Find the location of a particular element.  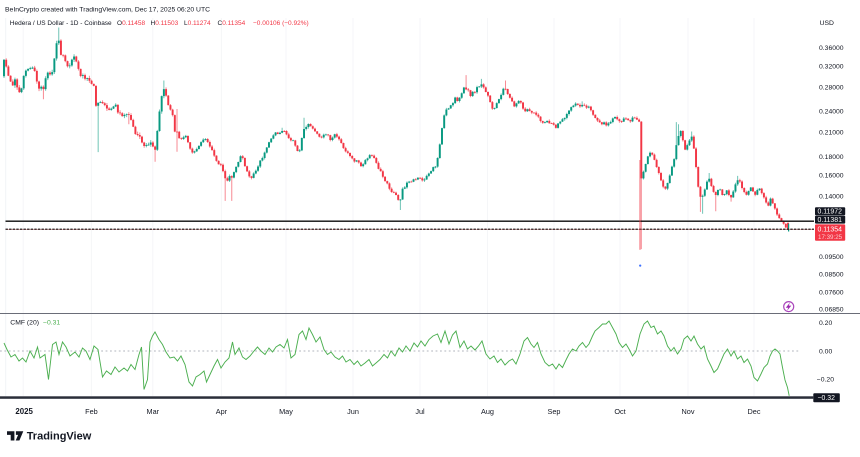

svg-text: Jun is located at coordinates (353, 411).